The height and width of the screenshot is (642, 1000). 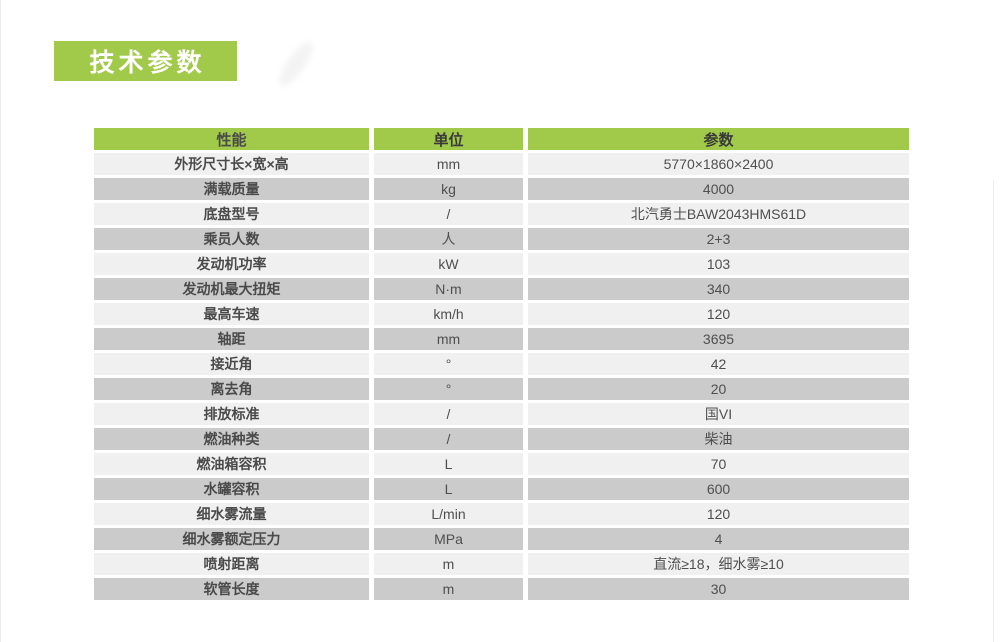 I want to click on table-row: 细水雾流量 L/min 120, so click(x=501, y=514).